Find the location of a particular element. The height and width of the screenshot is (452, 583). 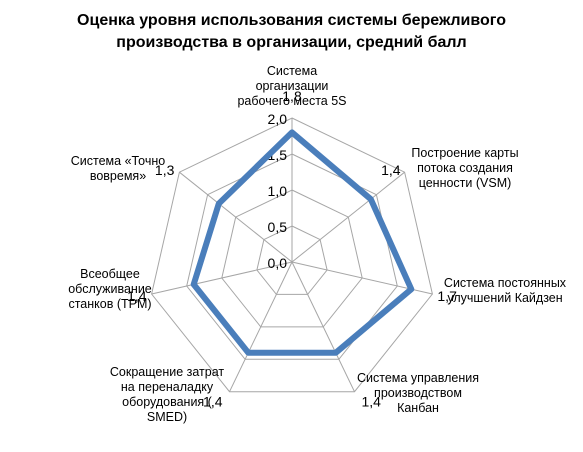

value-label-5: 1,4 is located at coordinates (137, 296).